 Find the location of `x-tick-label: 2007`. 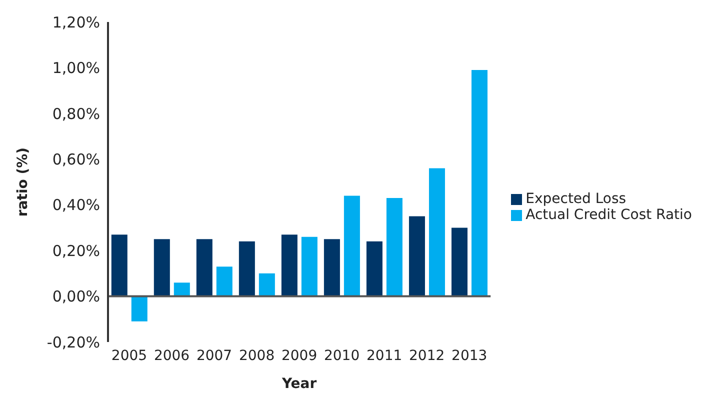

x-tick-label: 2007 is located at coordinates (214, 356).